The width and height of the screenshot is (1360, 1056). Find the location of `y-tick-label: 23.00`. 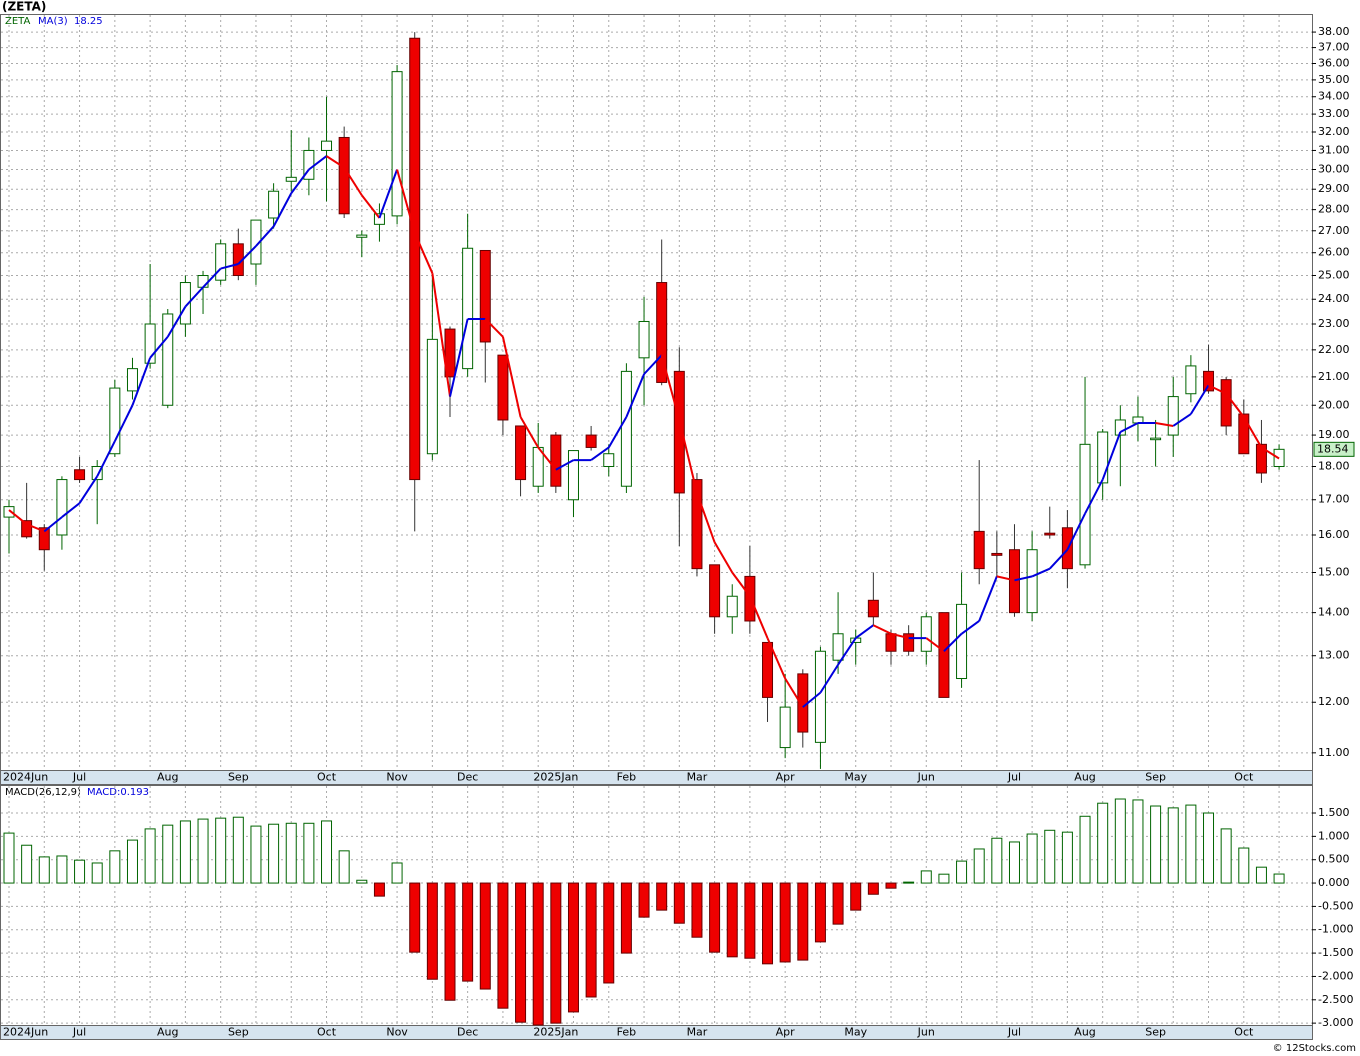

y-tick-label: 23.00 is located at coordinates (1334, 323).